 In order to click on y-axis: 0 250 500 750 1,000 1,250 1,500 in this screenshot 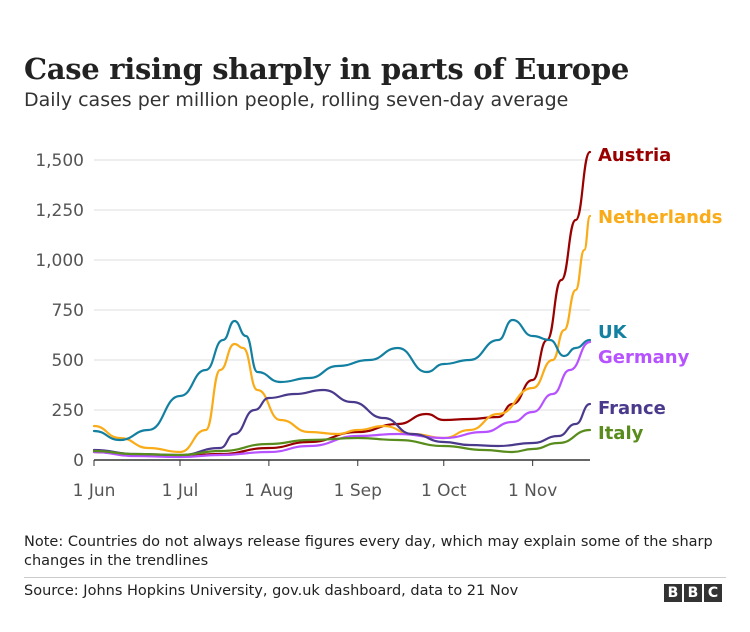, I will do `click(59, 311)`.